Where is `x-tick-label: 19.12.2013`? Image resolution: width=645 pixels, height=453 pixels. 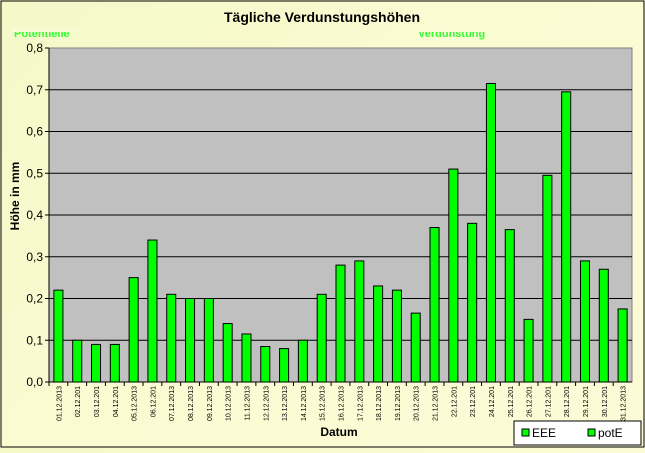 x-tick-label: 19.12.2013 is located at coordinates (398, 403).